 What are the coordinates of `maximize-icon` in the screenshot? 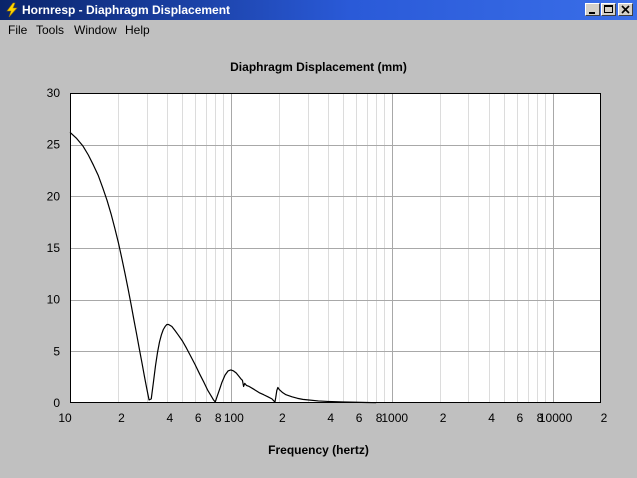 It's located at (608, 9).